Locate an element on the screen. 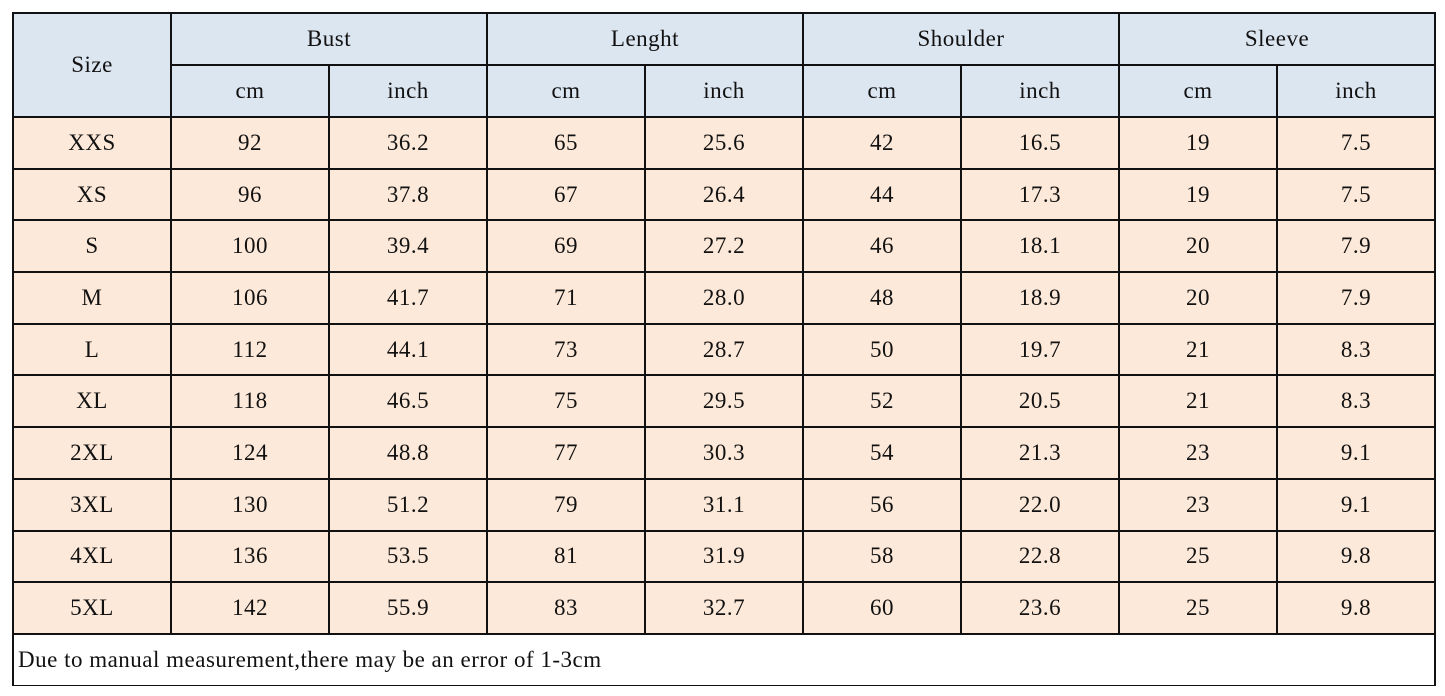  measurement-cell: 18.9 is located at coordinates (1040, 298).